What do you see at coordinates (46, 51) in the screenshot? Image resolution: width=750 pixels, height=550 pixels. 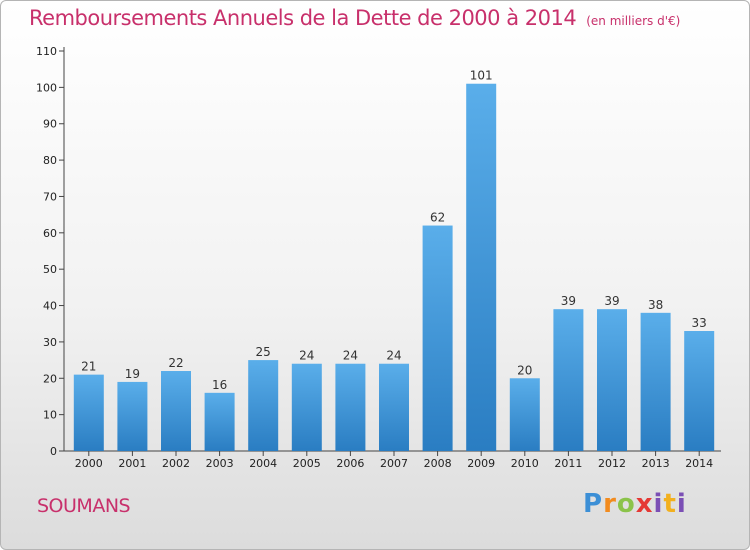 I see `y-tick-label: 110` at bounding box center [46, 51].